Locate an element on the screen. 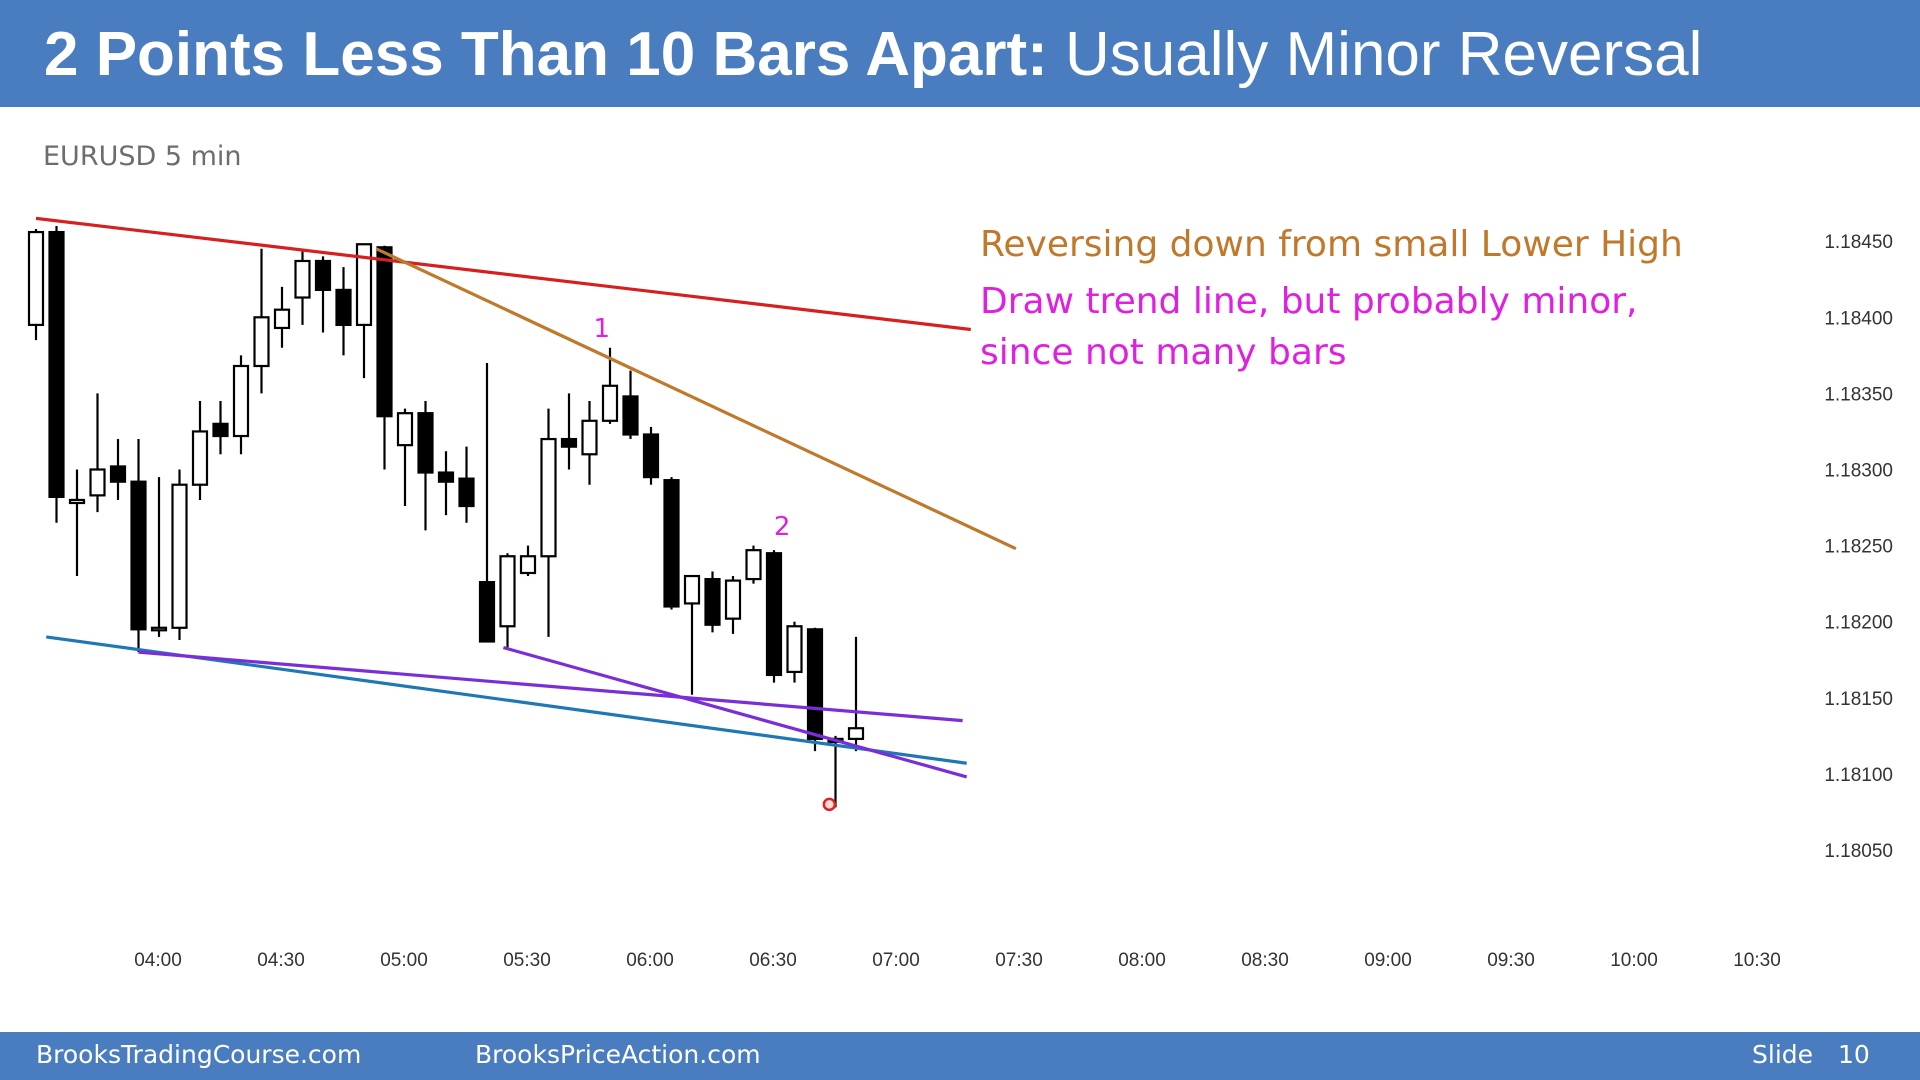 The height and width of the screenshot is (1080, 1920). symbol-label: EURUSD 5 min is located at coordinates (142, 156).